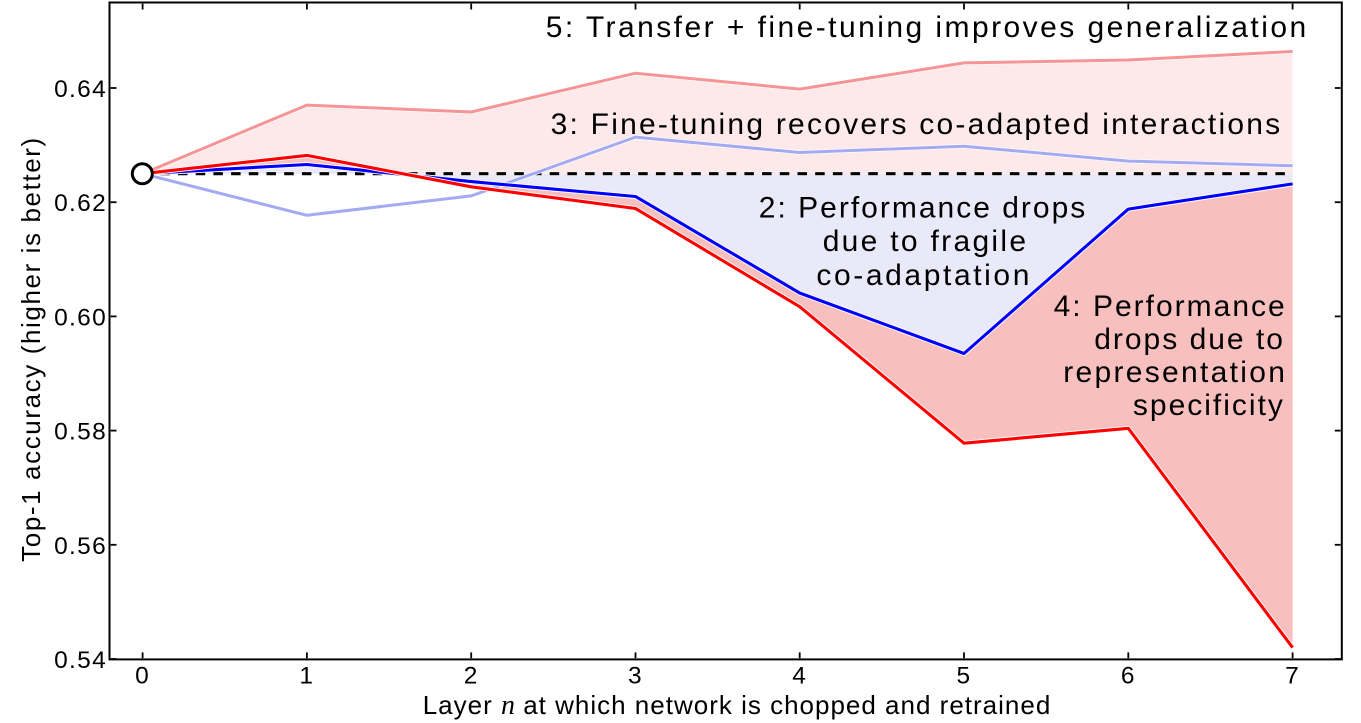 The height and width of the screenshot is (723, 1361). I want to click on svg-text: 0.58, so click(80, 432).